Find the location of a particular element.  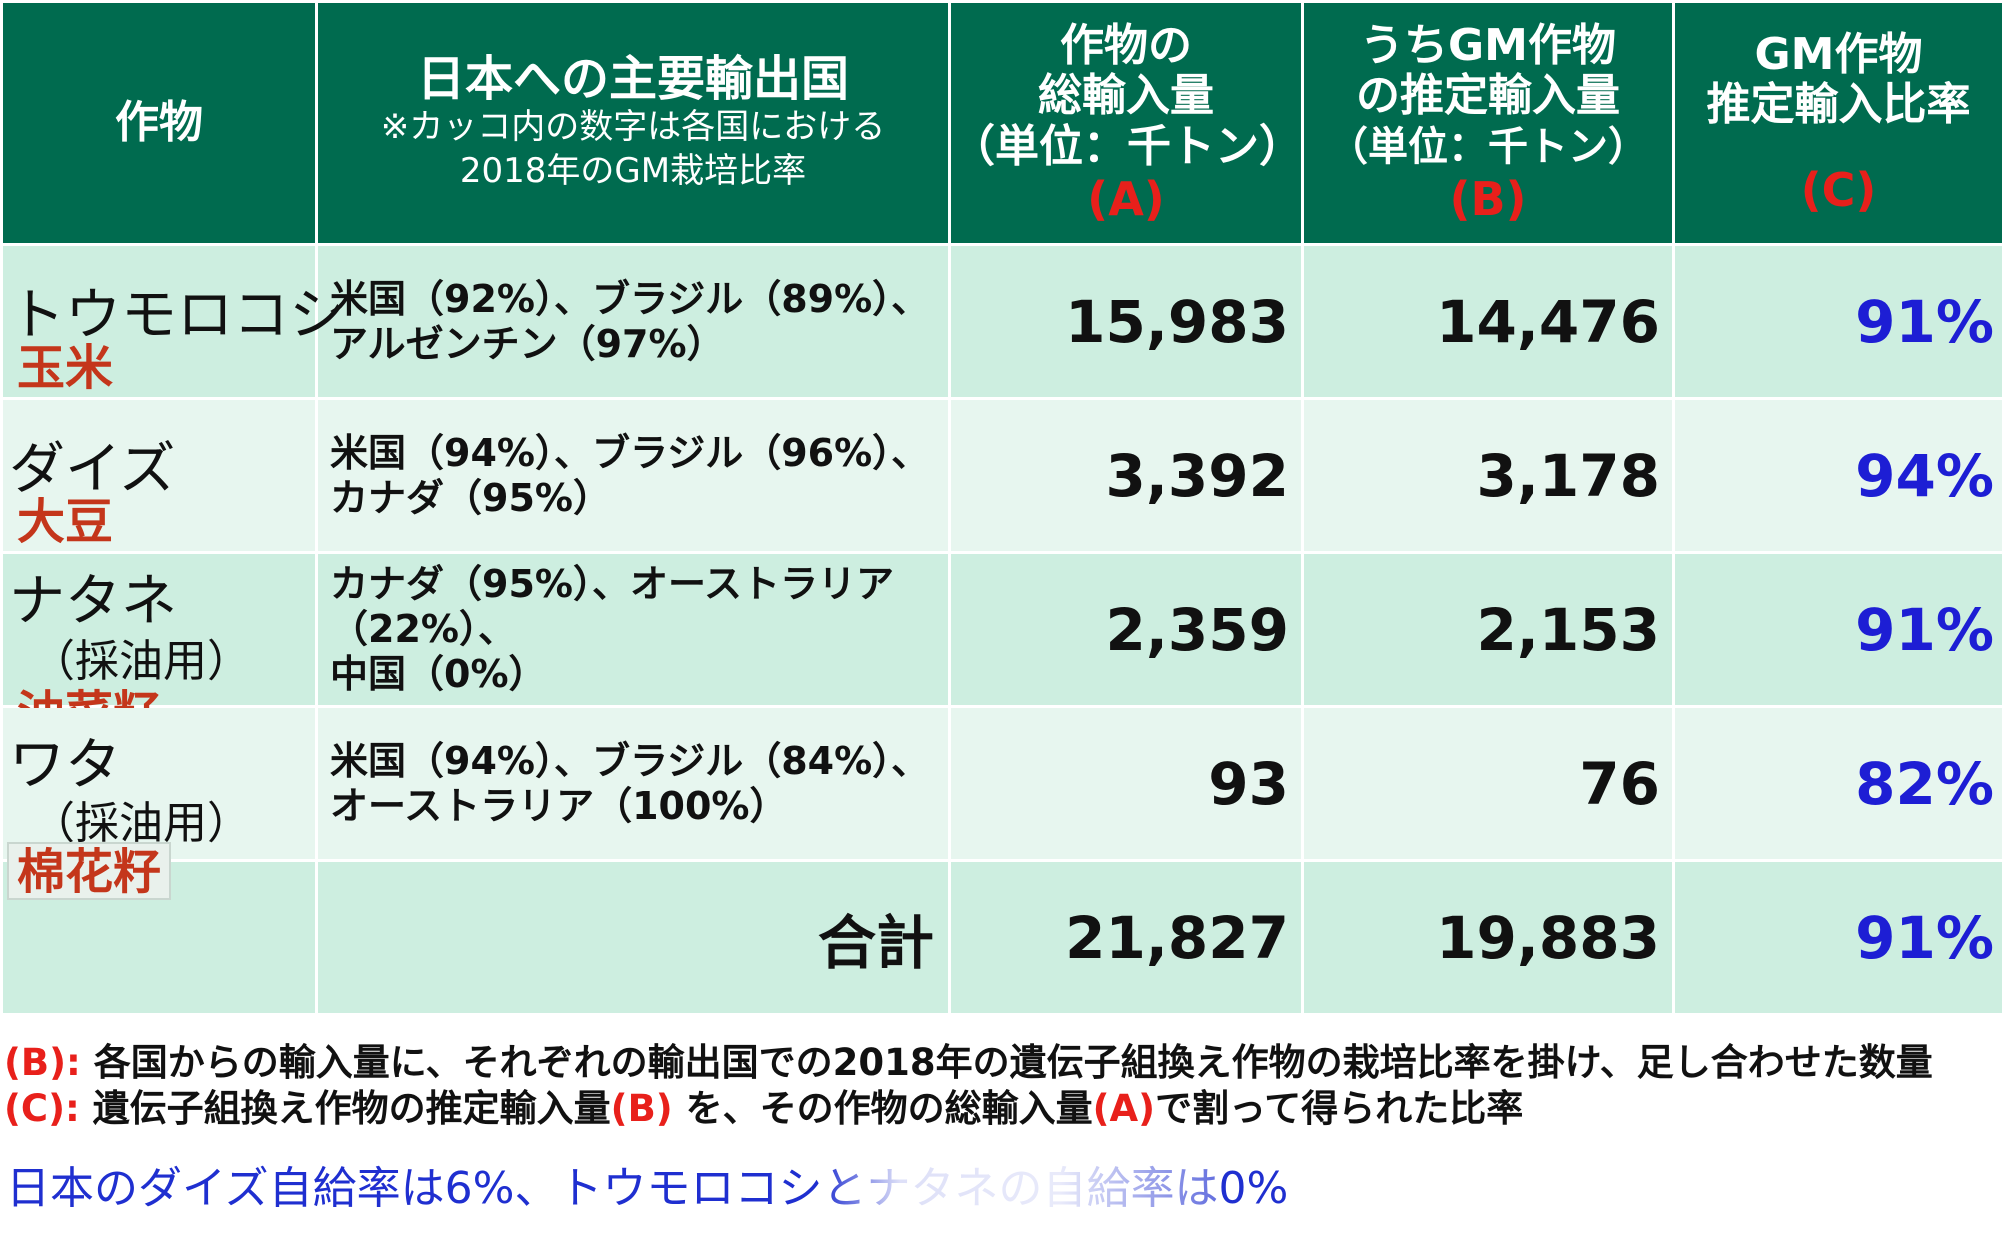

exporters-line1: カナダ（95%）、オーストラリア is located at coordinates (612, 584).